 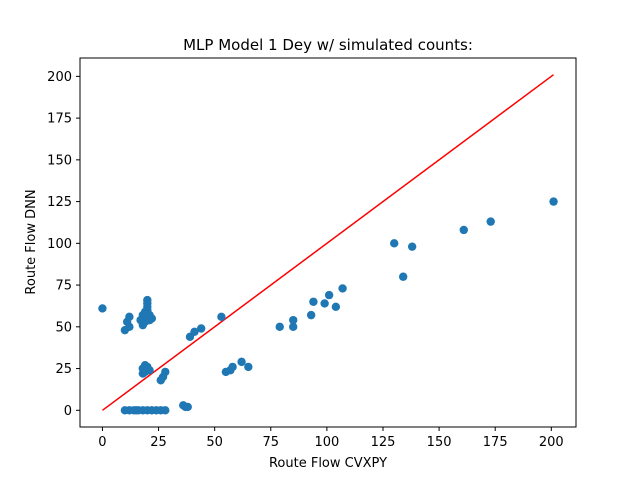 I want to click on y-tick-label: 100, so click(x=59, y=244).